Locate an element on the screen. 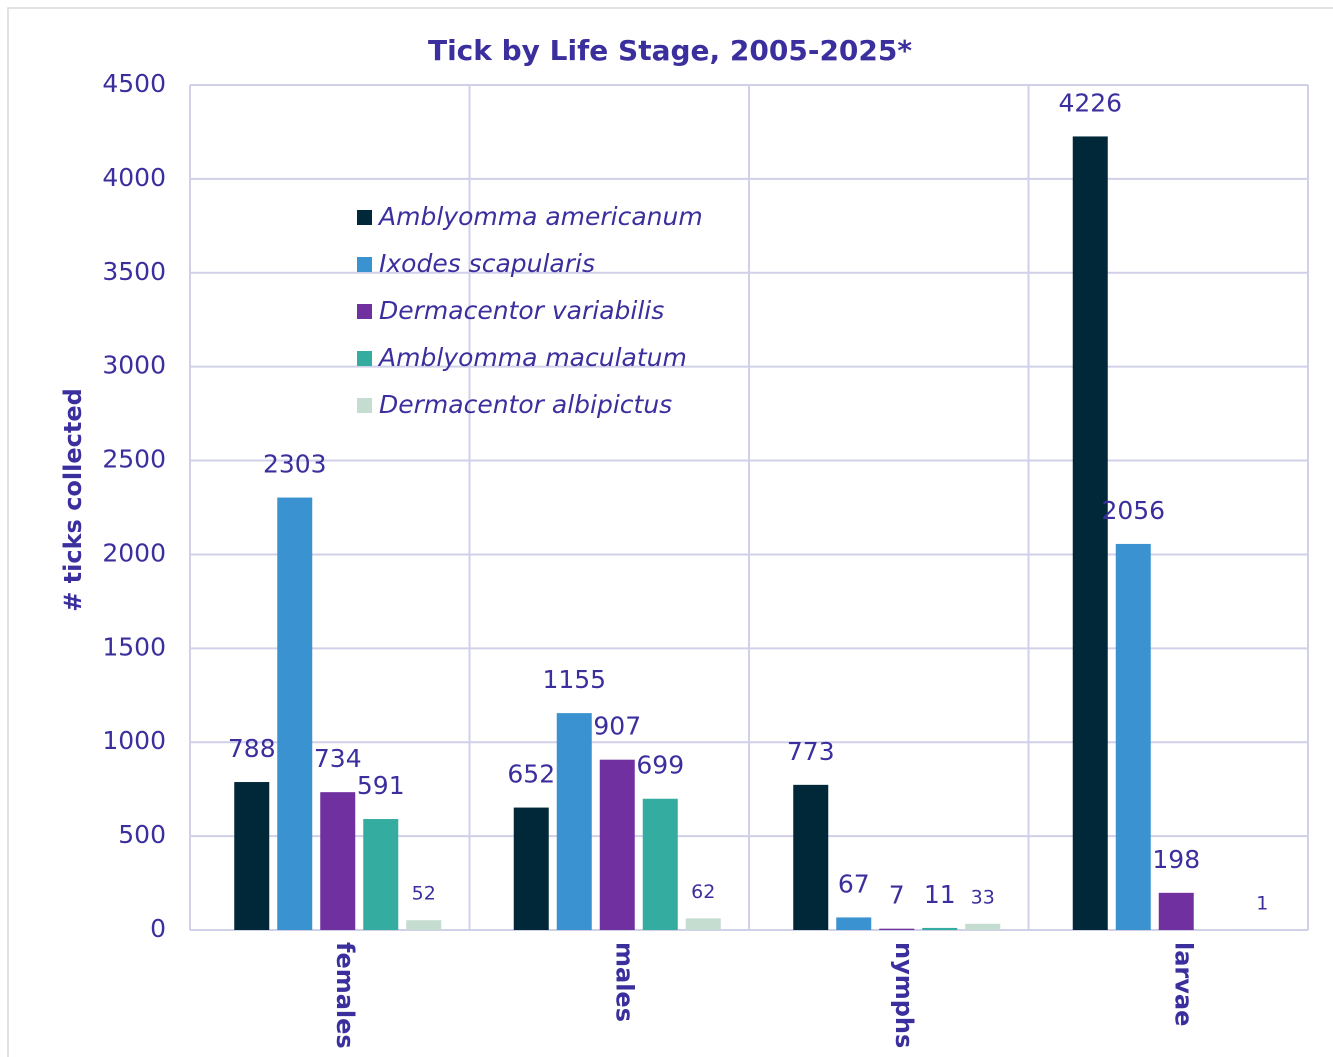 The width and height of the screenshot is (1333, 1057). data-label: 4226 is located at coordinates (1090, 102).